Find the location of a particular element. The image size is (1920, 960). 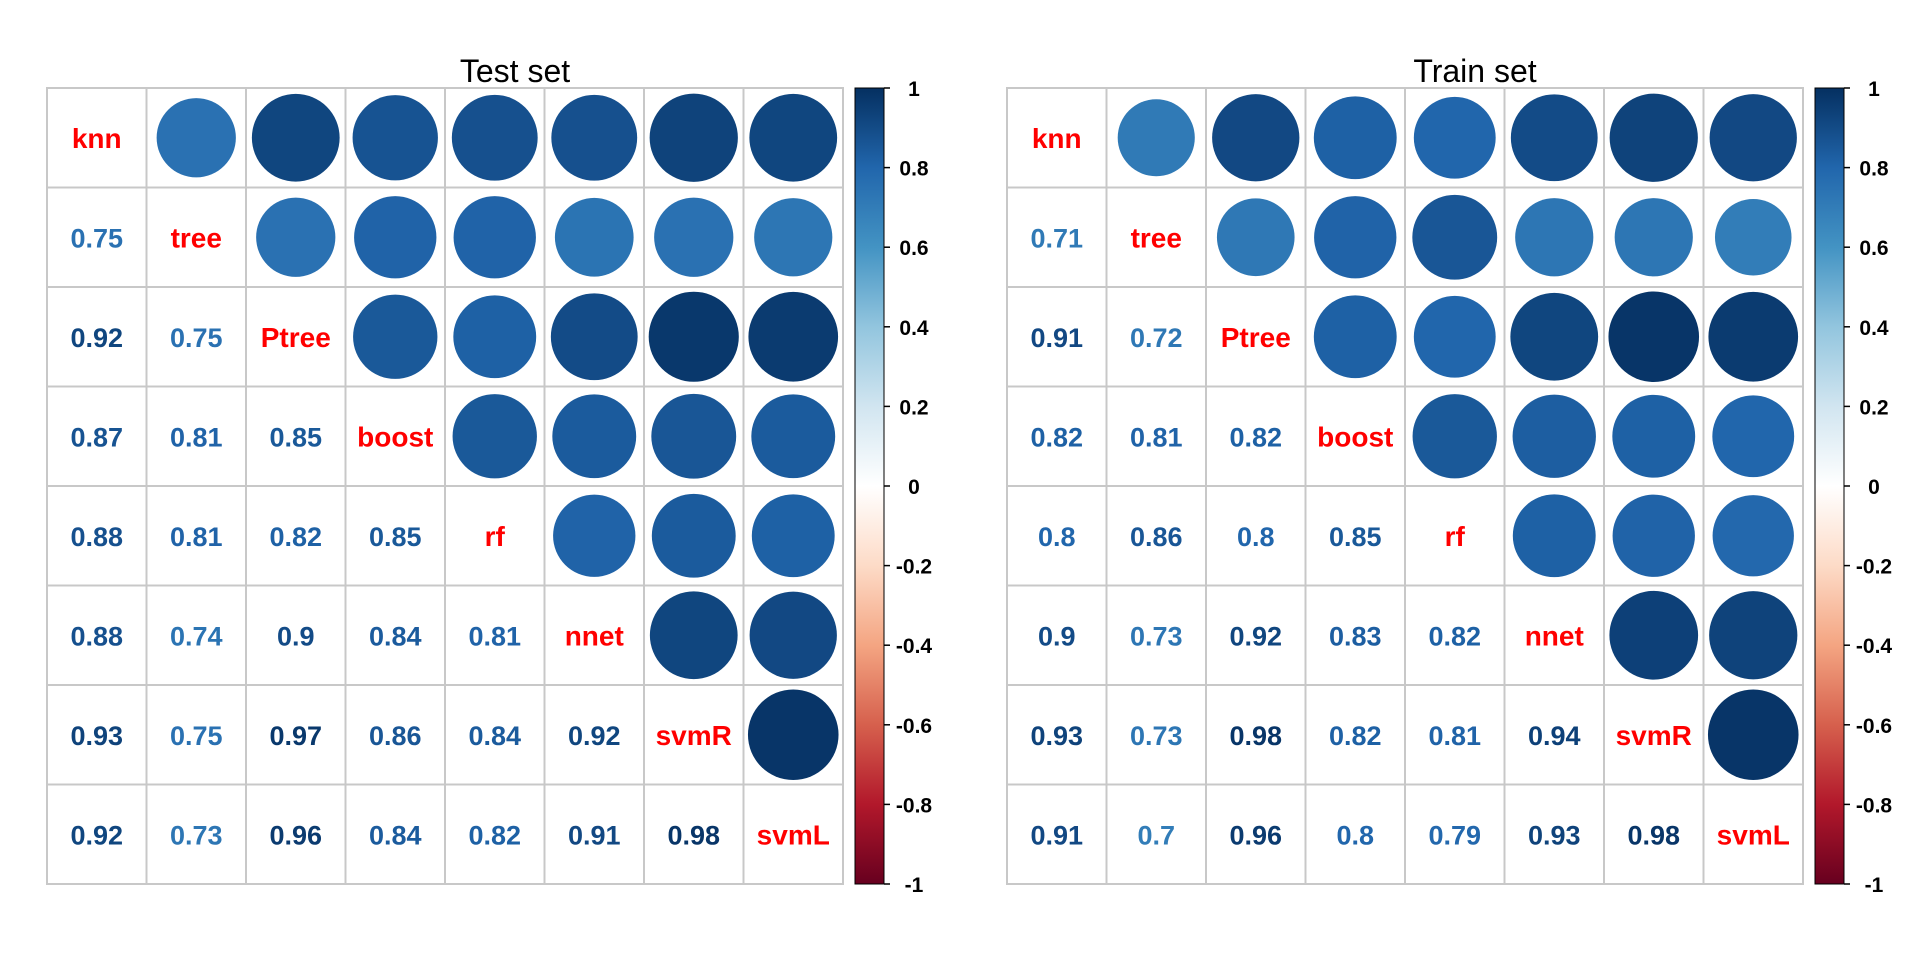

train-set-title: Train set is located at coordinates (1474, 71).